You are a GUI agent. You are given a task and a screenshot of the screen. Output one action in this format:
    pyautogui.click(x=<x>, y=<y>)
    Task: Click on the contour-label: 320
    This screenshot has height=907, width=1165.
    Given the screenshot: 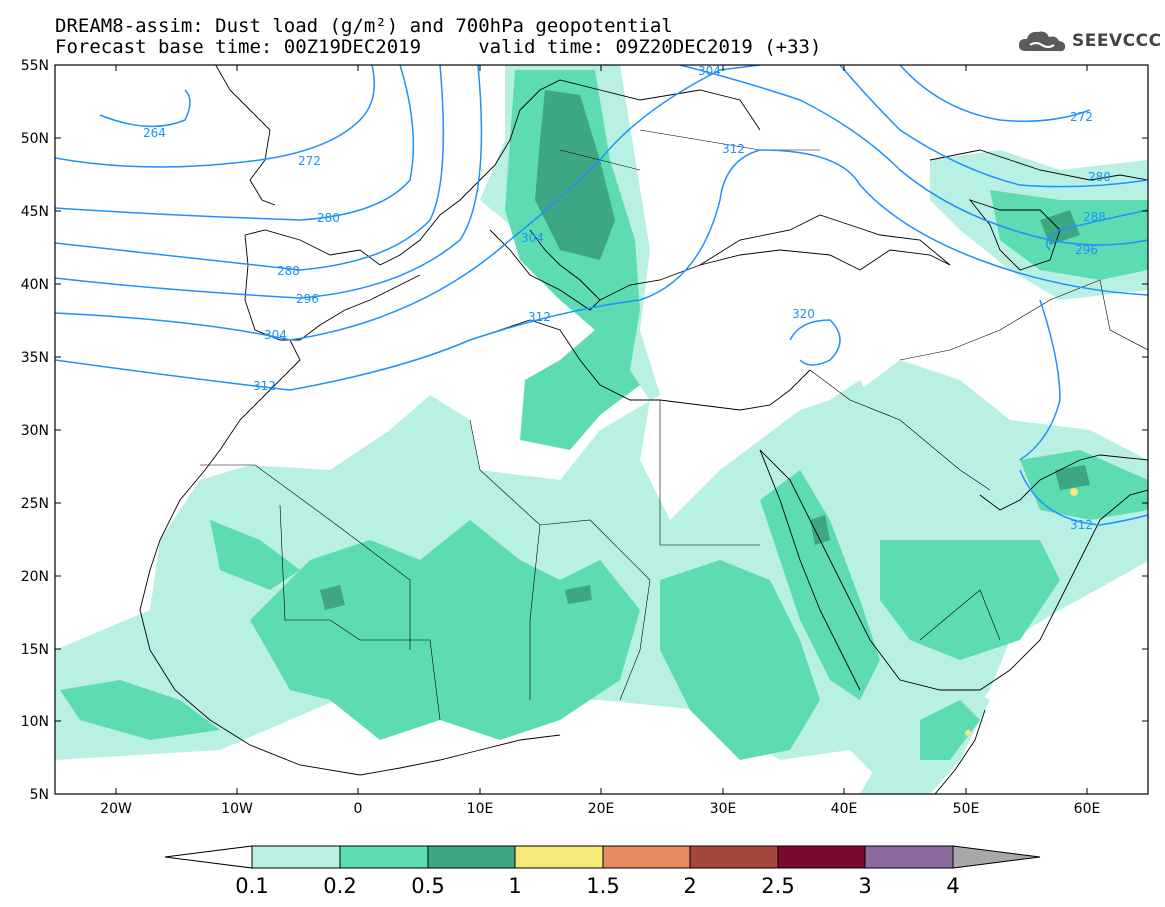 What is the action you would take?
    pyautogui.click(x=803, y=314)
    